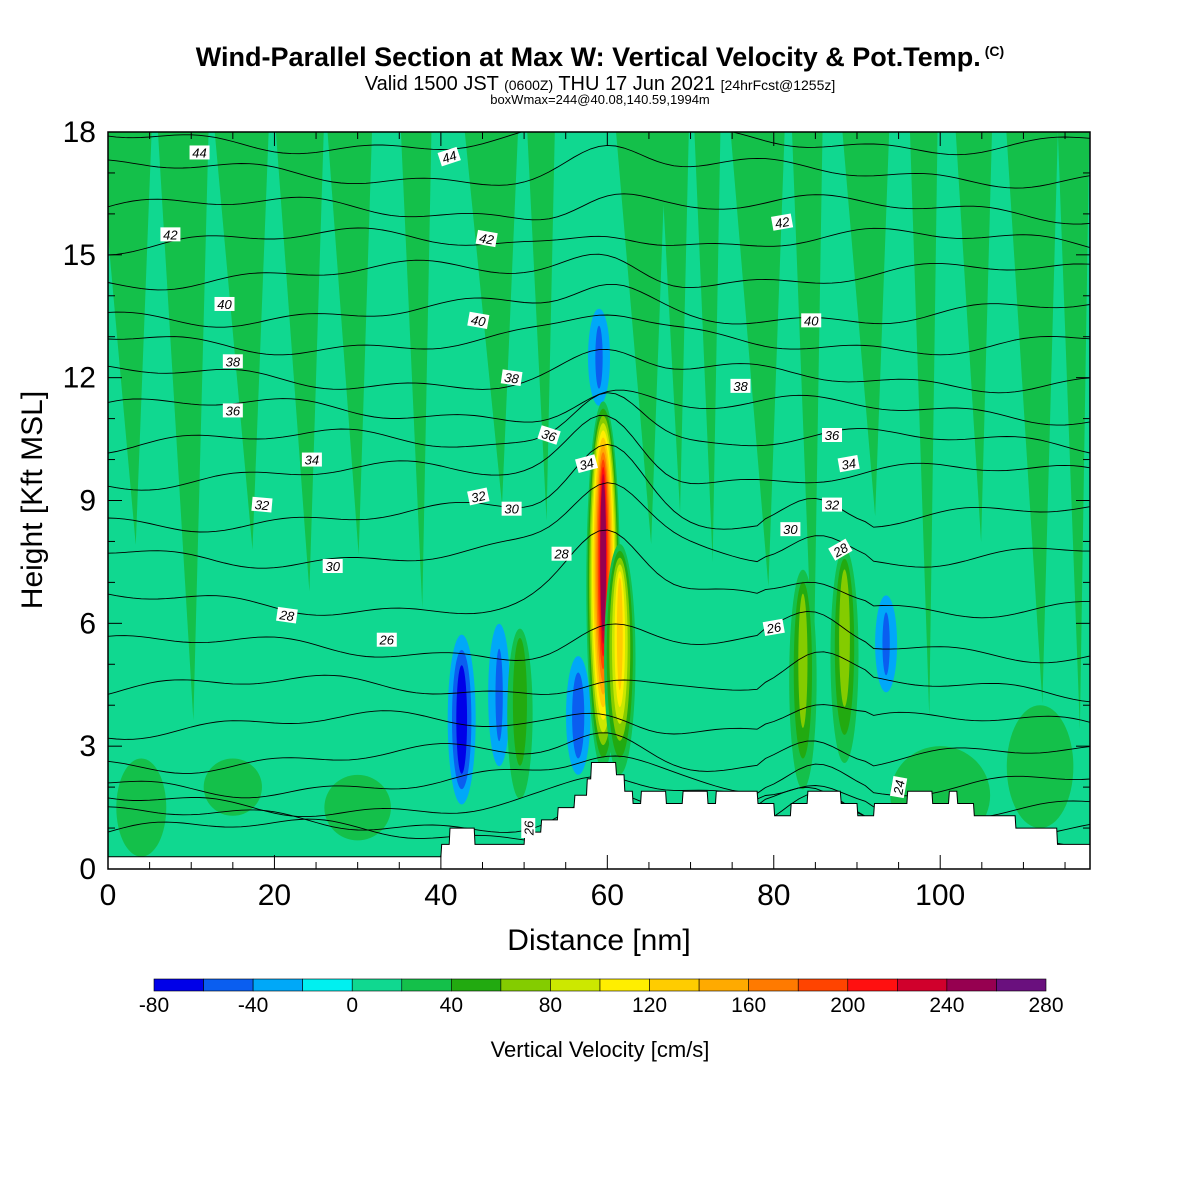 This screenshot has width=1200, height=1200. Describe the element at coordinates (154, 1005) in the screenshot. I see `colorbar-tick-label: -80` at that location.